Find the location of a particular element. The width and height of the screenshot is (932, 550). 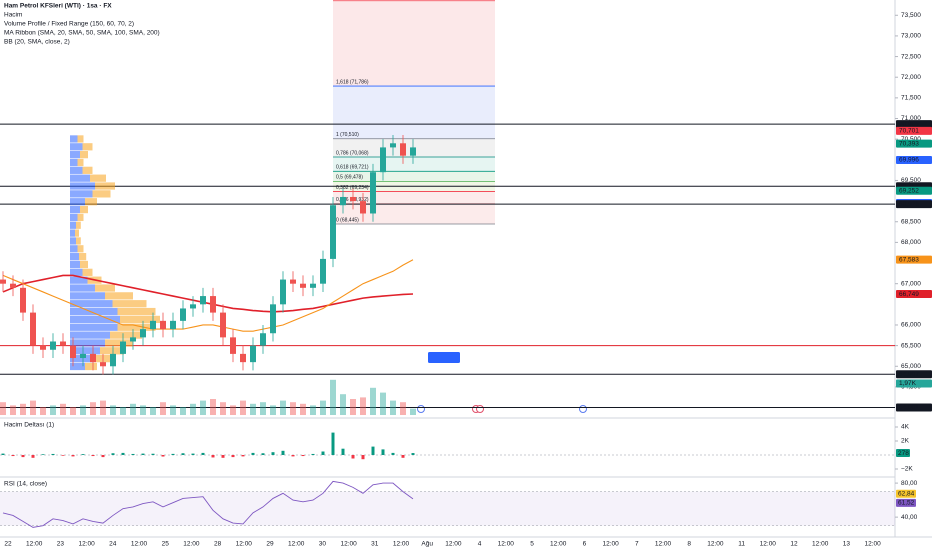

x-tick-label: 24 is located at coordinates (113, 544).